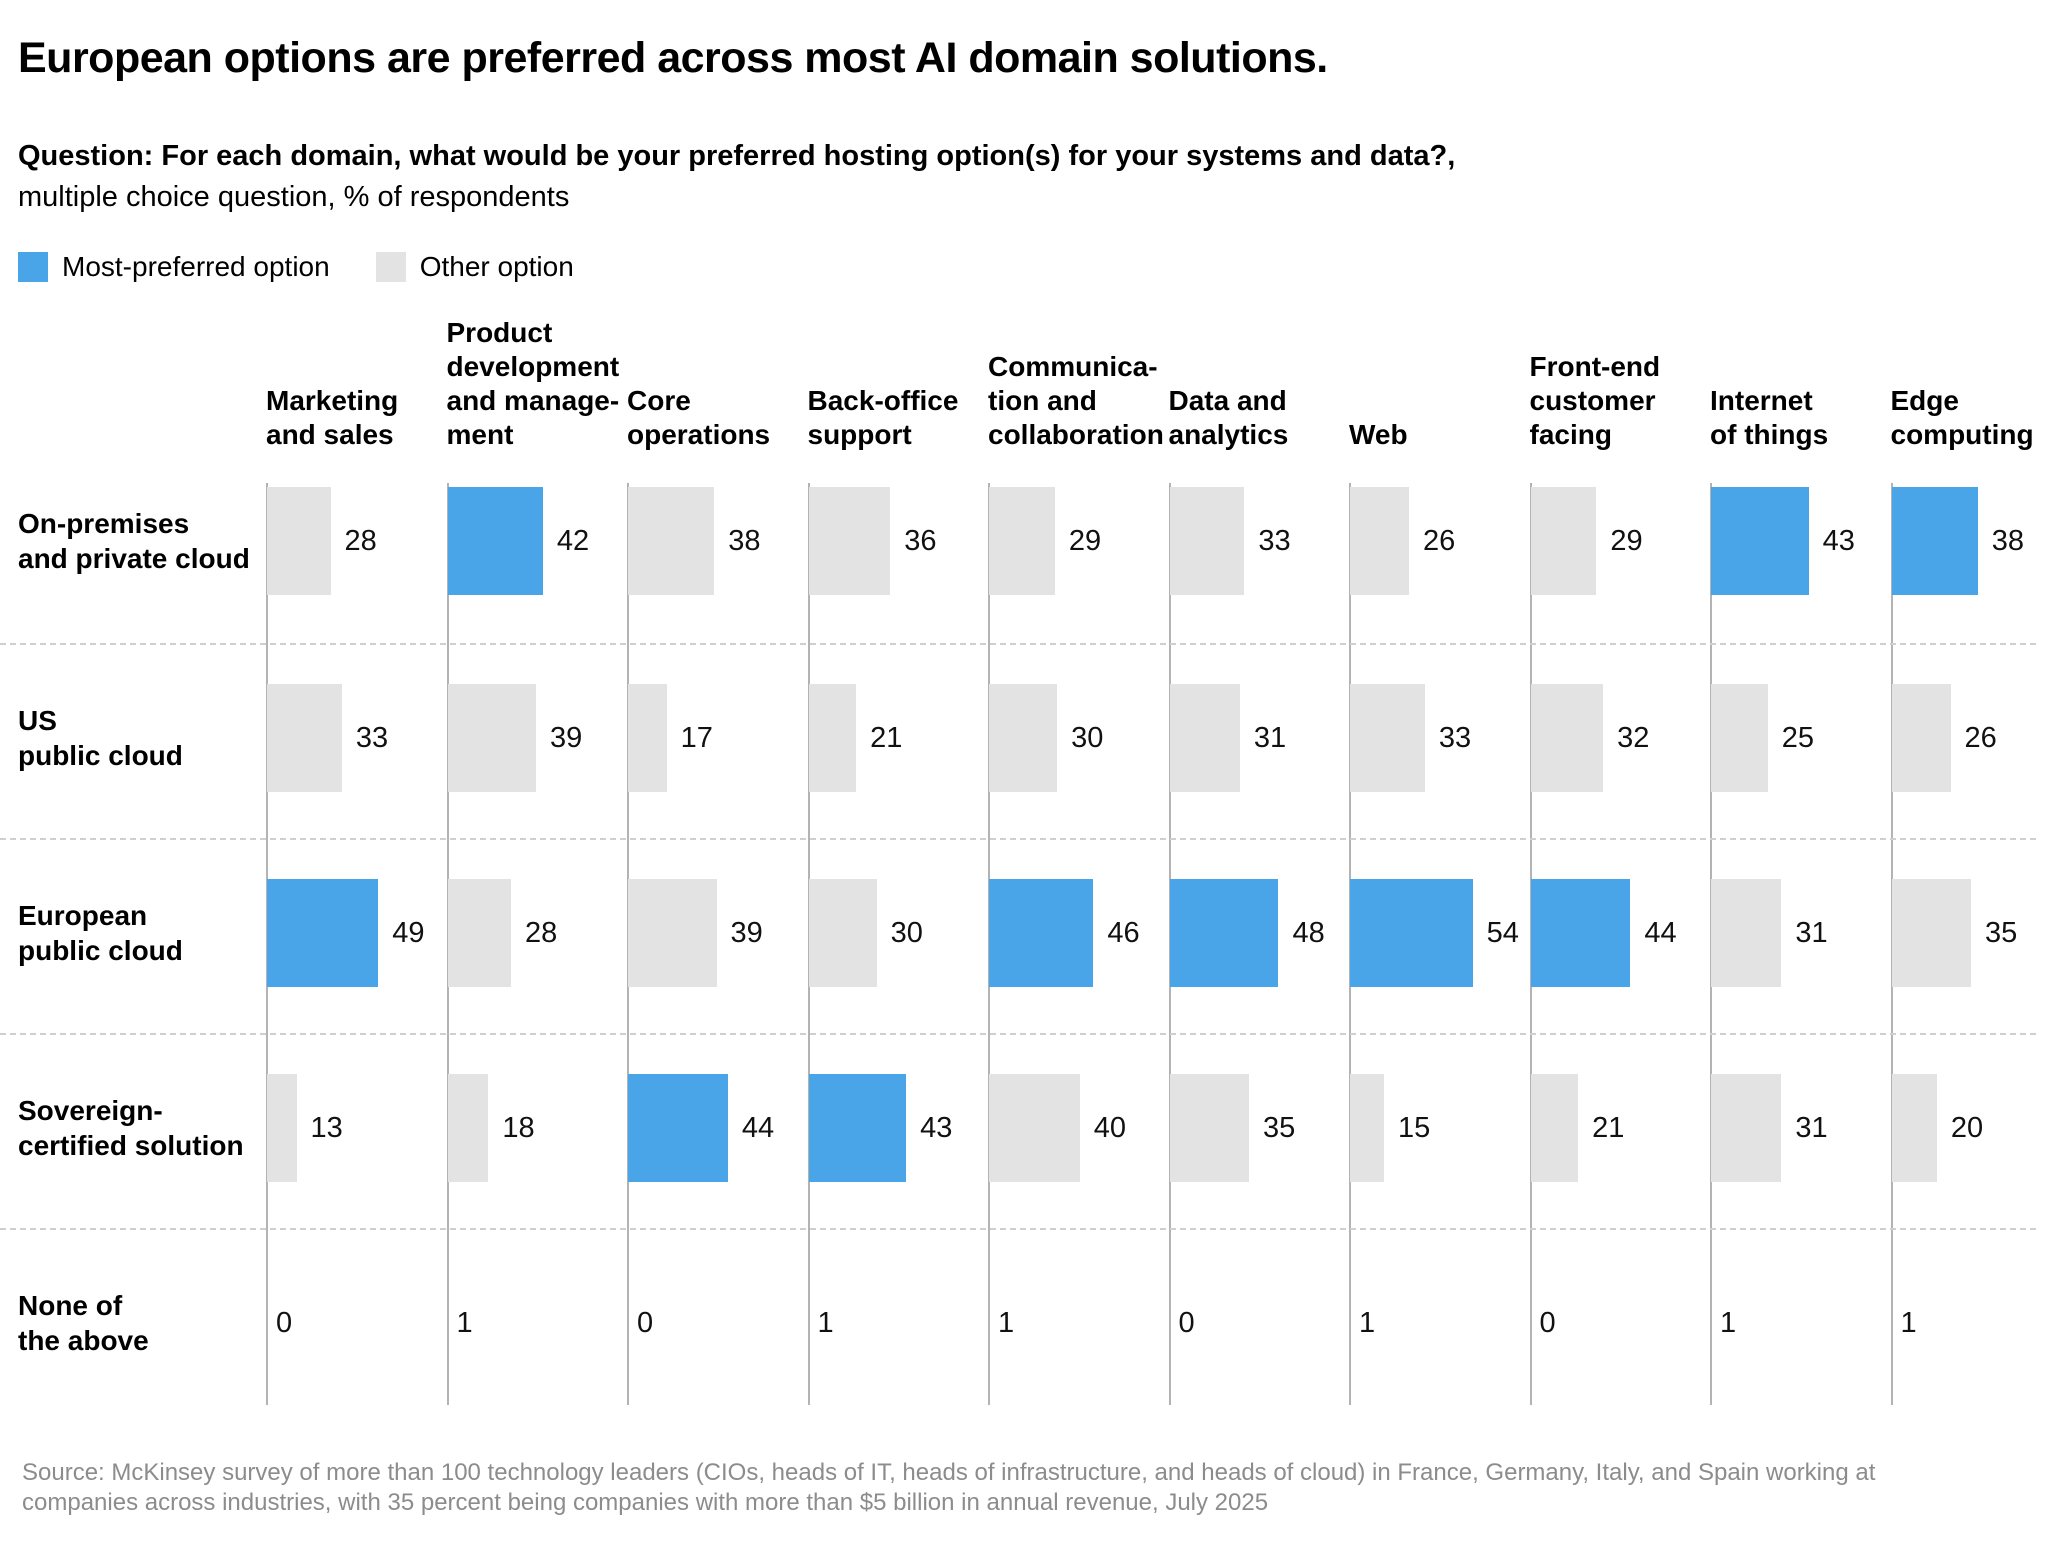 The width and height of the screenshot is (2052, 1548). I want to click on bar-cell: 36, so click(898, 545).